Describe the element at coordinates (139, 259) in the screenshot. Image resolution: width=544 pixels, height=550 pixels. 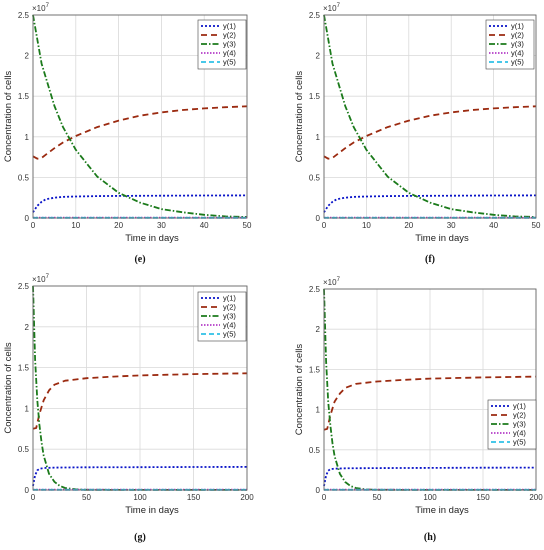
I see `panel-caption: (e)` at that location.